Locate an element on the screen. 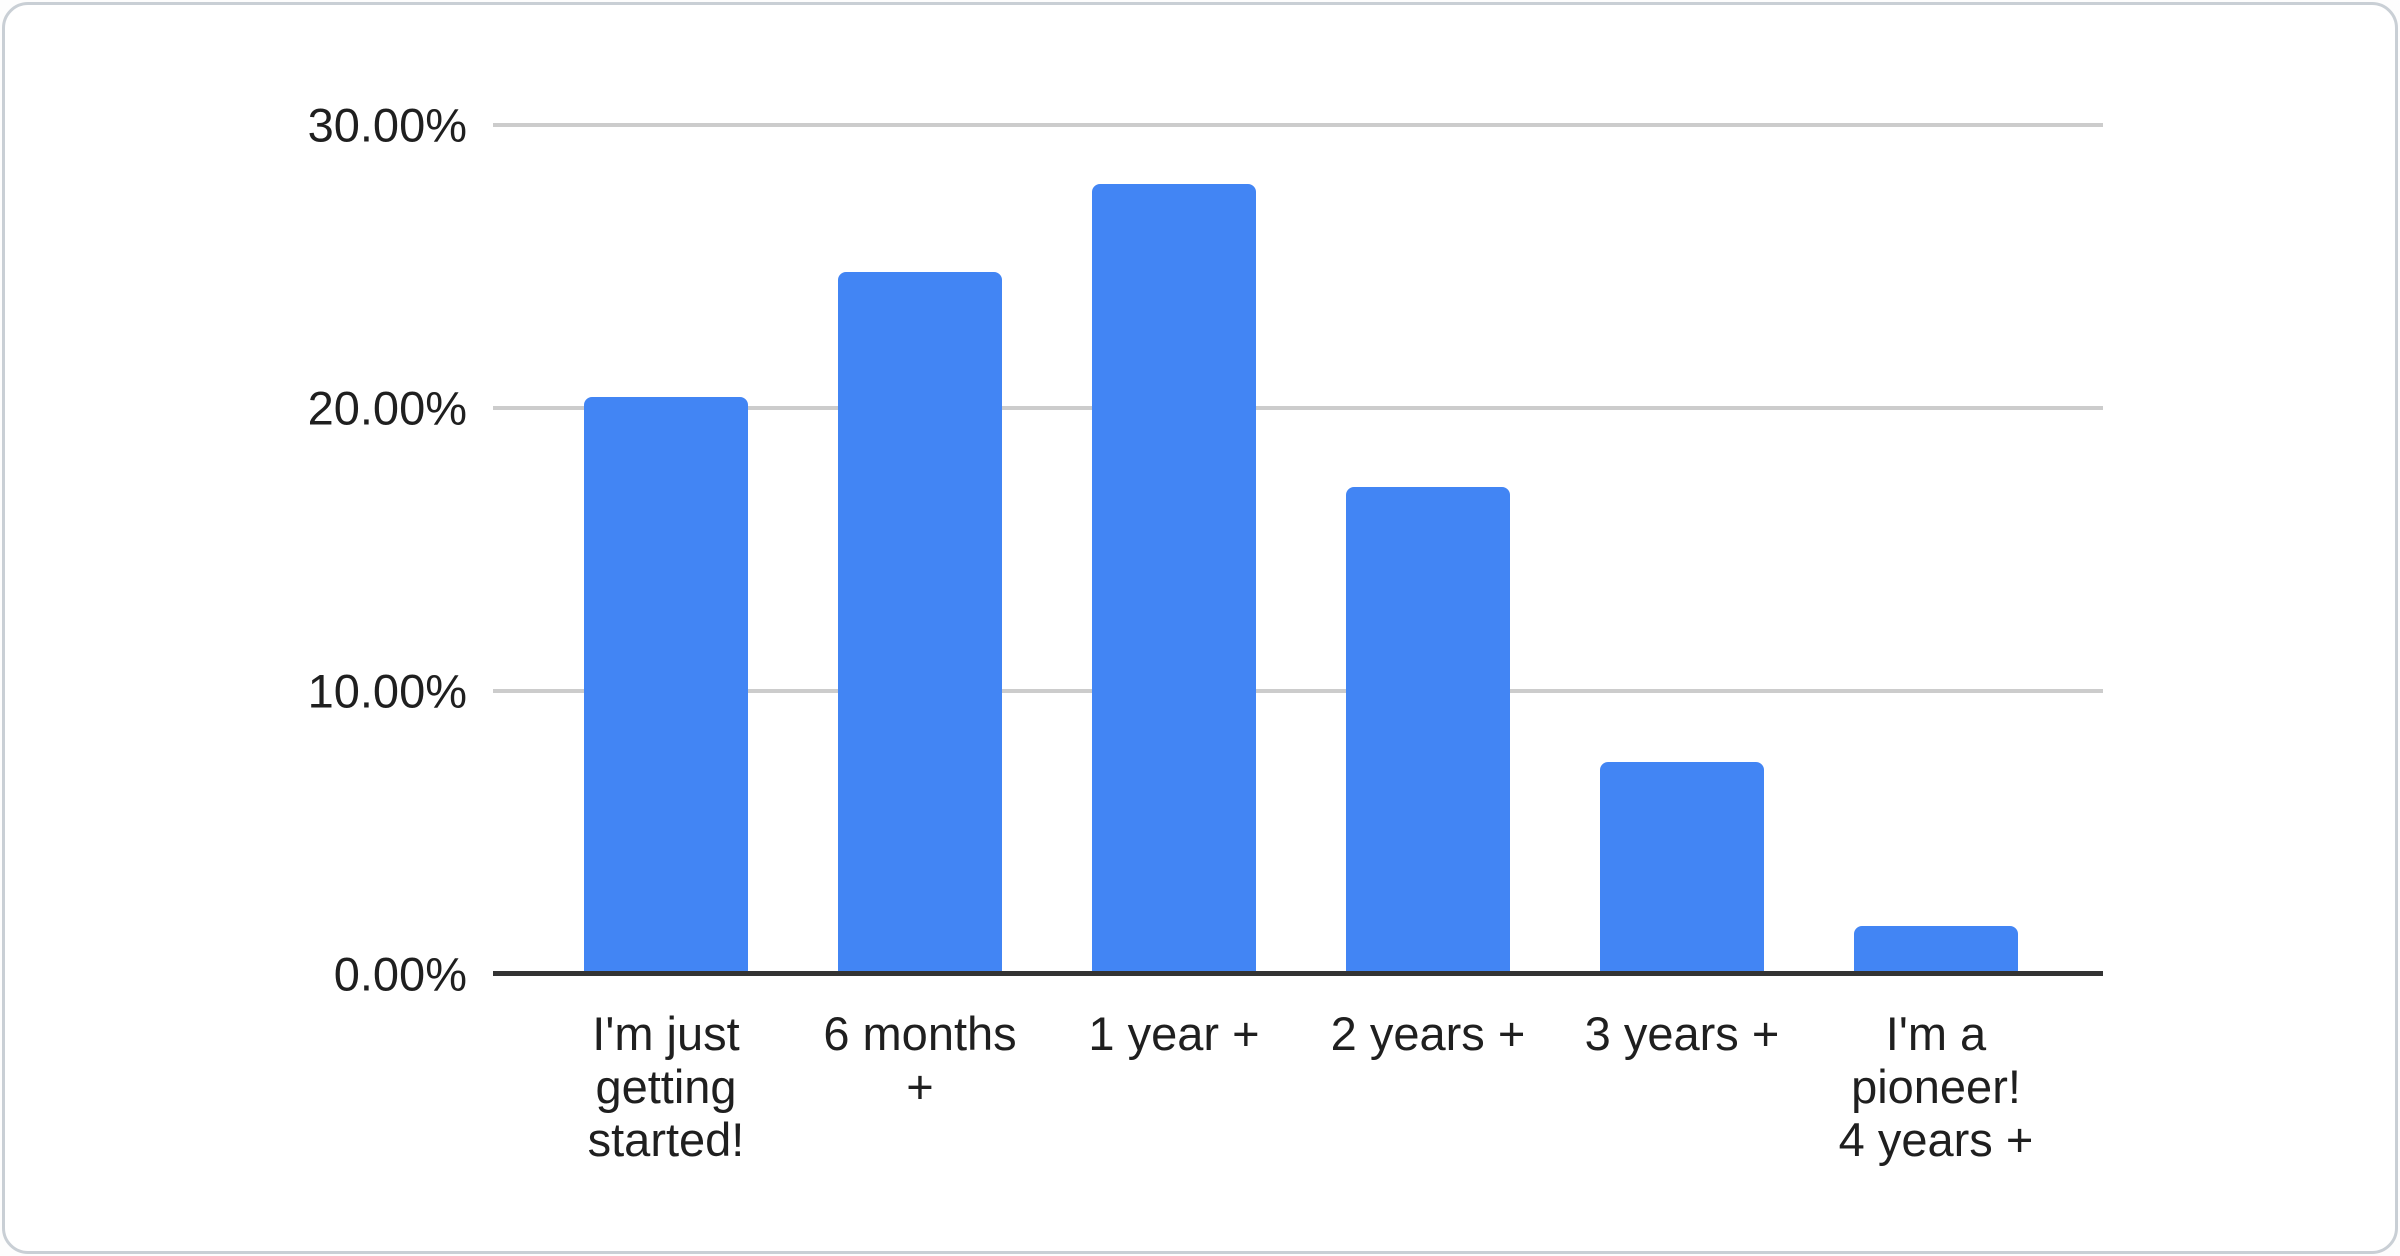  bar-3-years is located at coordinates (1682, 867).